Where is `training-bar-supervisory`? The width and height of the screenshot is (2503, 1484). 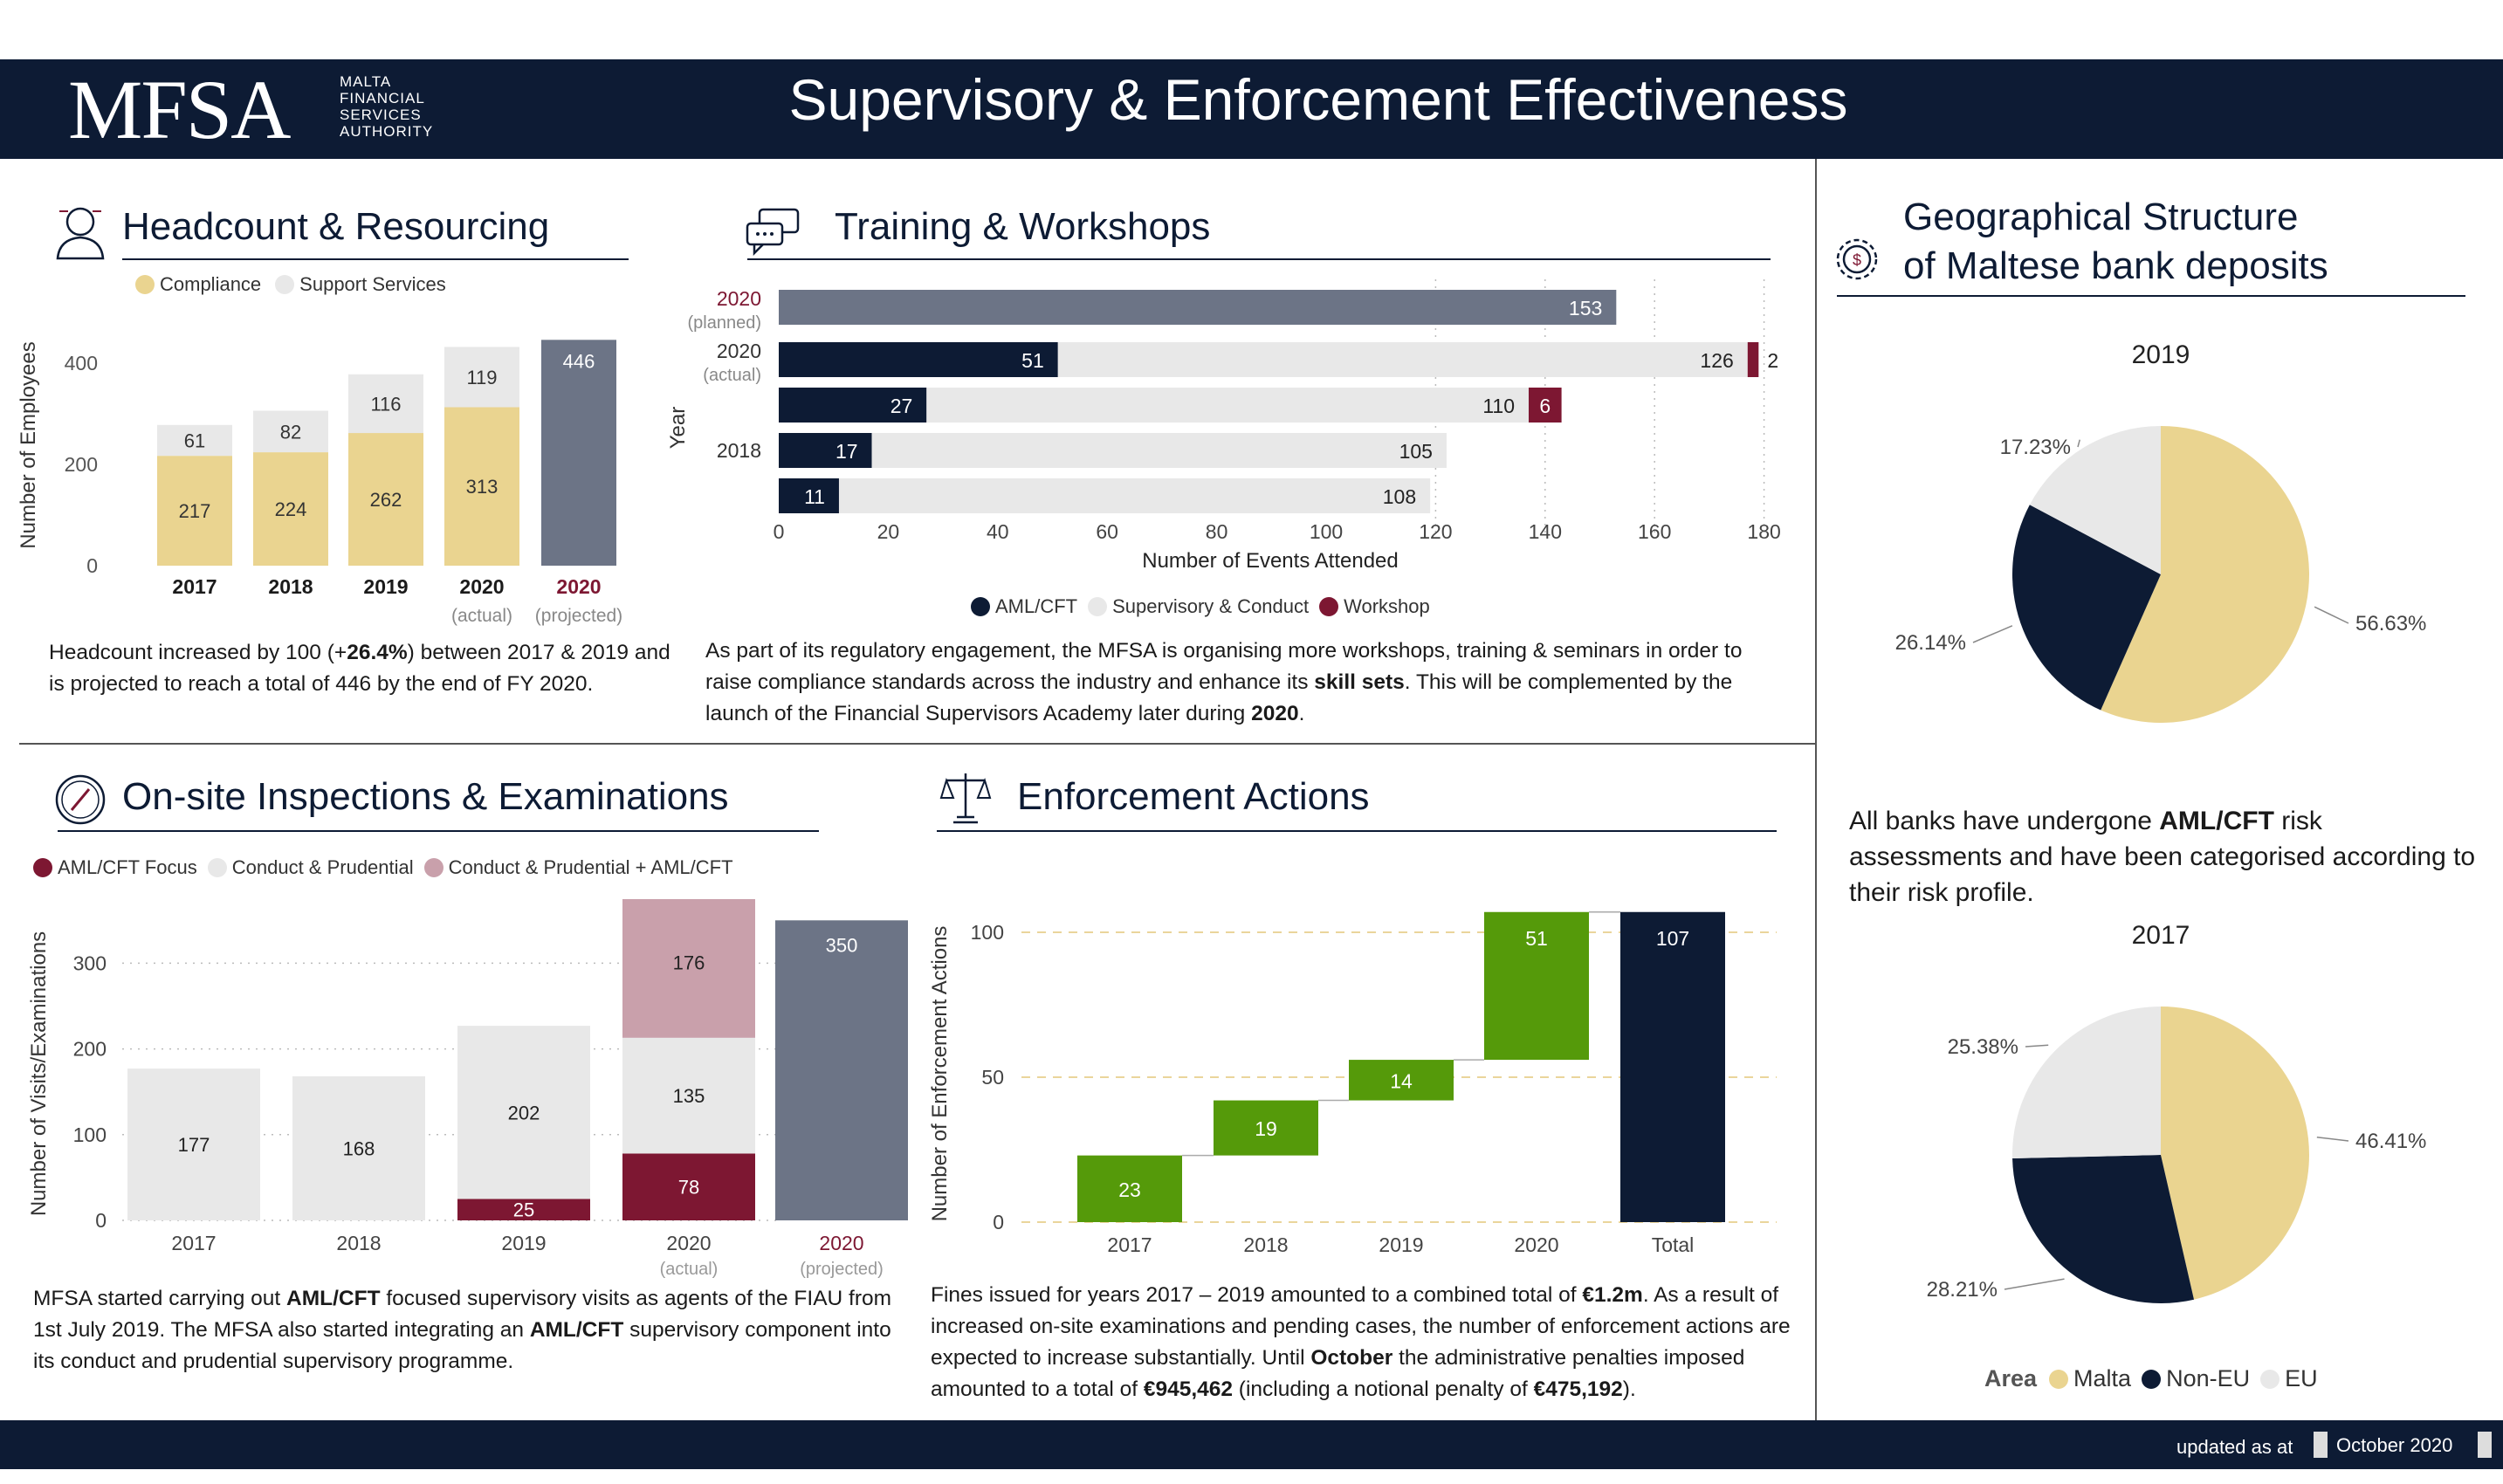
training-bar-supervisory is located at coordinates (1159, 451).